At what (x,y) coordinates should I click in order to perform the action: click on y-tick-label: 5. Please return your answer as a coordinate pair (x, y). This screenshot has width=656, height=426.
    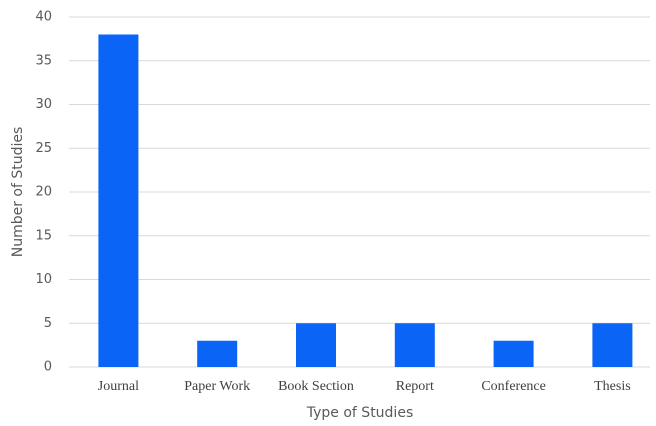
    Looking at the image, I should click on (48, 323).